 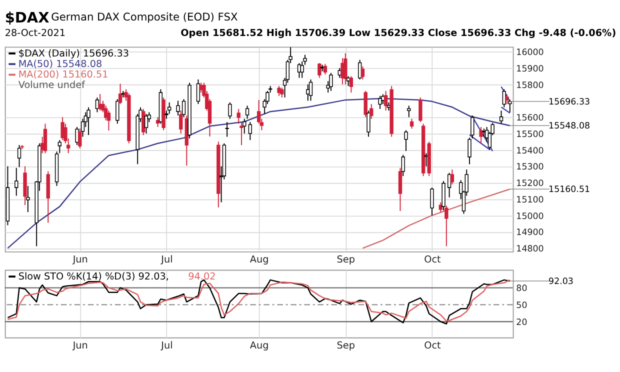 I want to click on text: Open 15681.52 High 15706.39 Low 15629.33 Close 15696.33 Chg -9.48 (-0.06%), so click(x=398, y=34).